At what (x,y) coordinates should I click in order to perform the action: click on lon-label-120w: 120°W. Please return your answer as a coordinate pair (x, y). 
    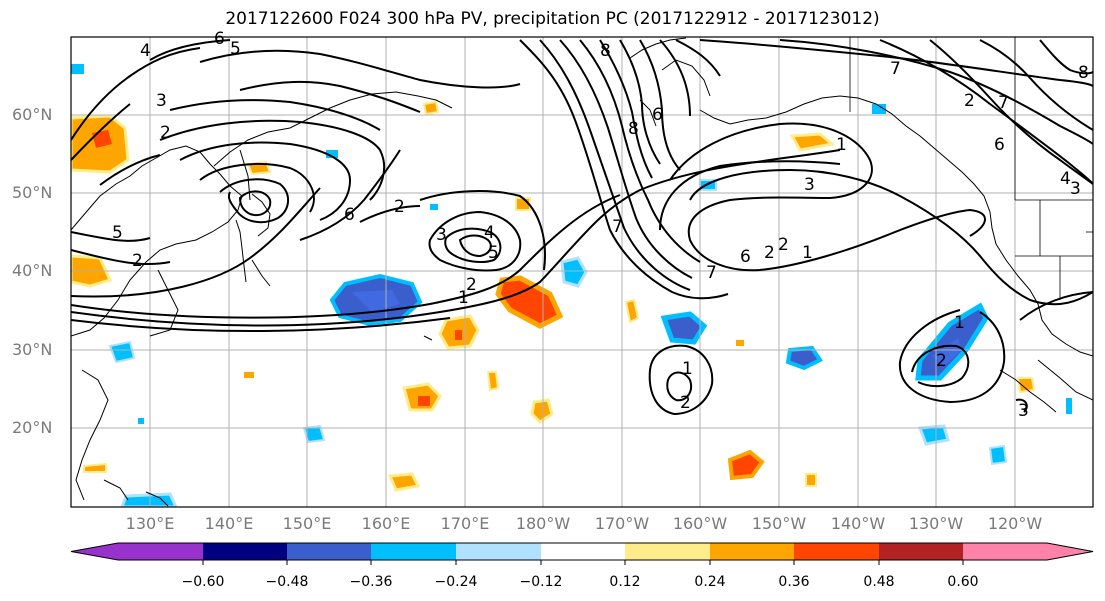
    Looking at the image, I should click on (1015, 523).